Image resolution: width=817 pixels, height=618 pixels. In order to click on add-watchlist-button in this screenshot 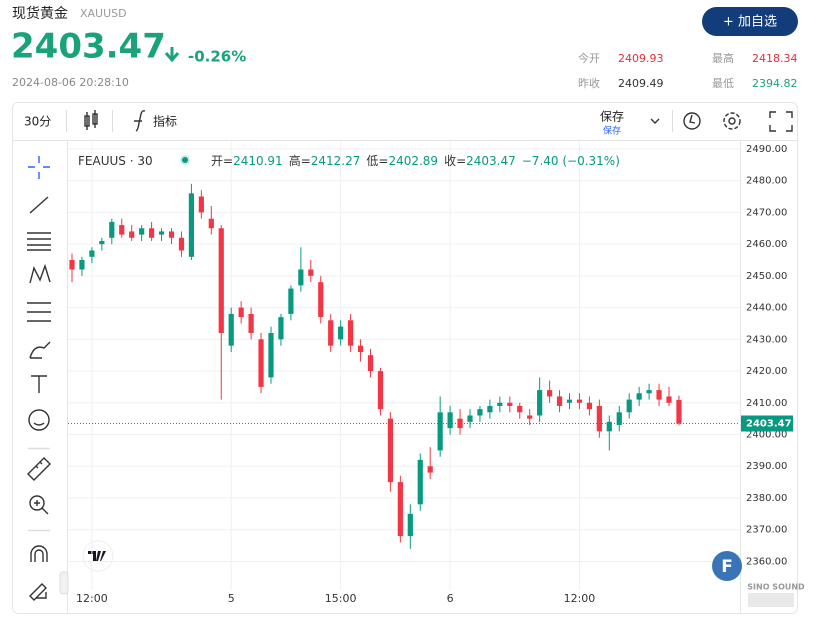, I will do `click(750, 21)`.